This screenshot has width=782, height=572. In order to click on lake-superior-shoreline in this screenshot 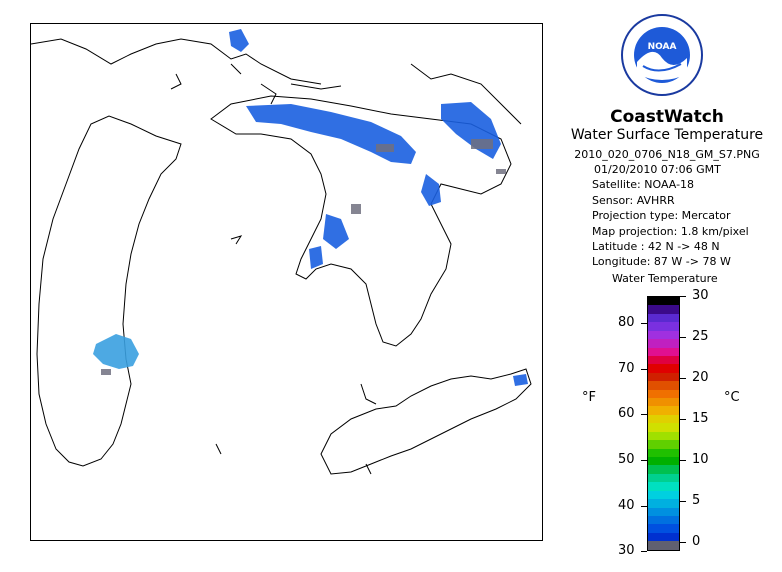, I will do `click(176, 61)`.